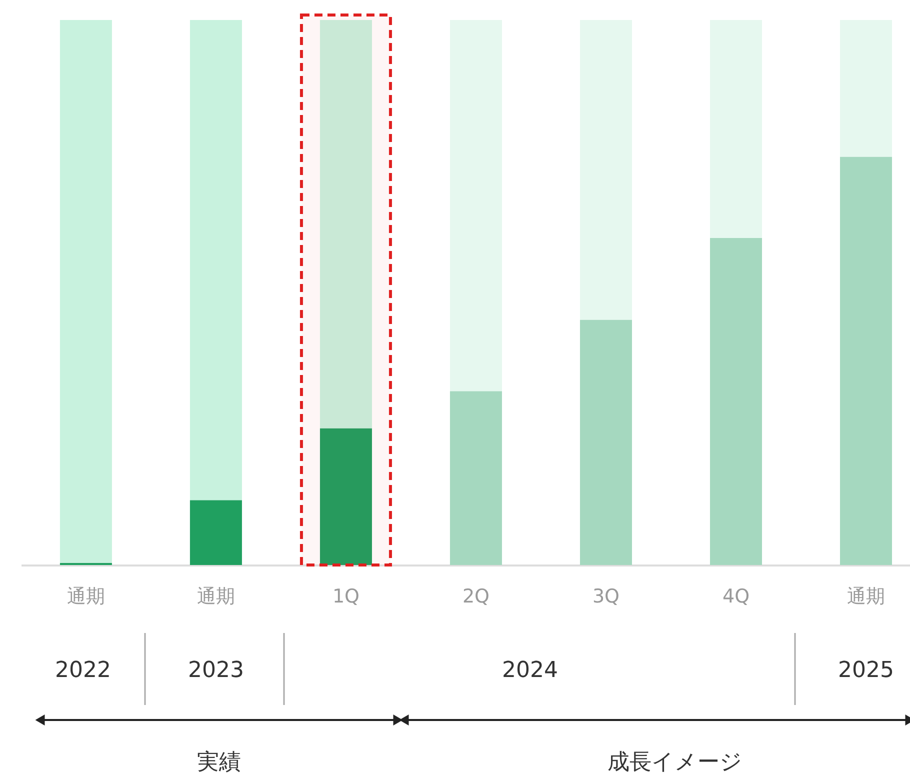  Describe the element at coordinates (530, 670) in the screenshot. I see `text: 2024` at that location.